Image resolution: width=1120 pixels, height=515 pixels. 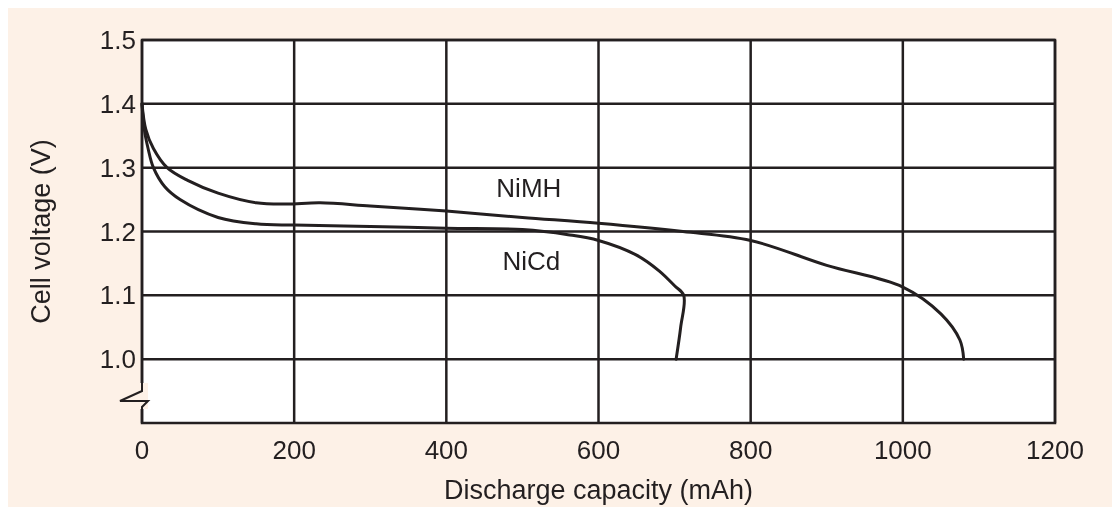 I want to click on x-axis-title: Discharge capacity (mAh), so click(x=598, y=490).